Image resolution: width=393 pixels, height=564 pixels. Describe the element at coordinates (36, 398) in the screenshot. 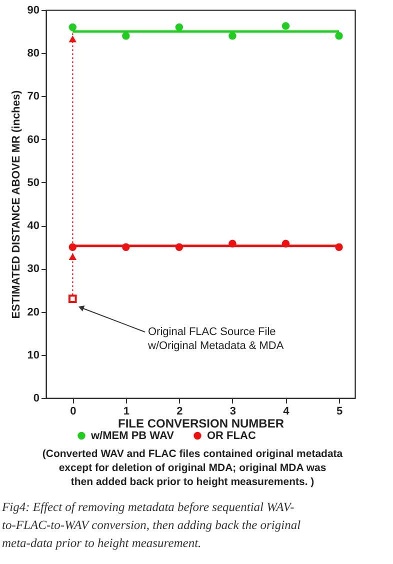

I see `y-tick-label: 0` at that location.